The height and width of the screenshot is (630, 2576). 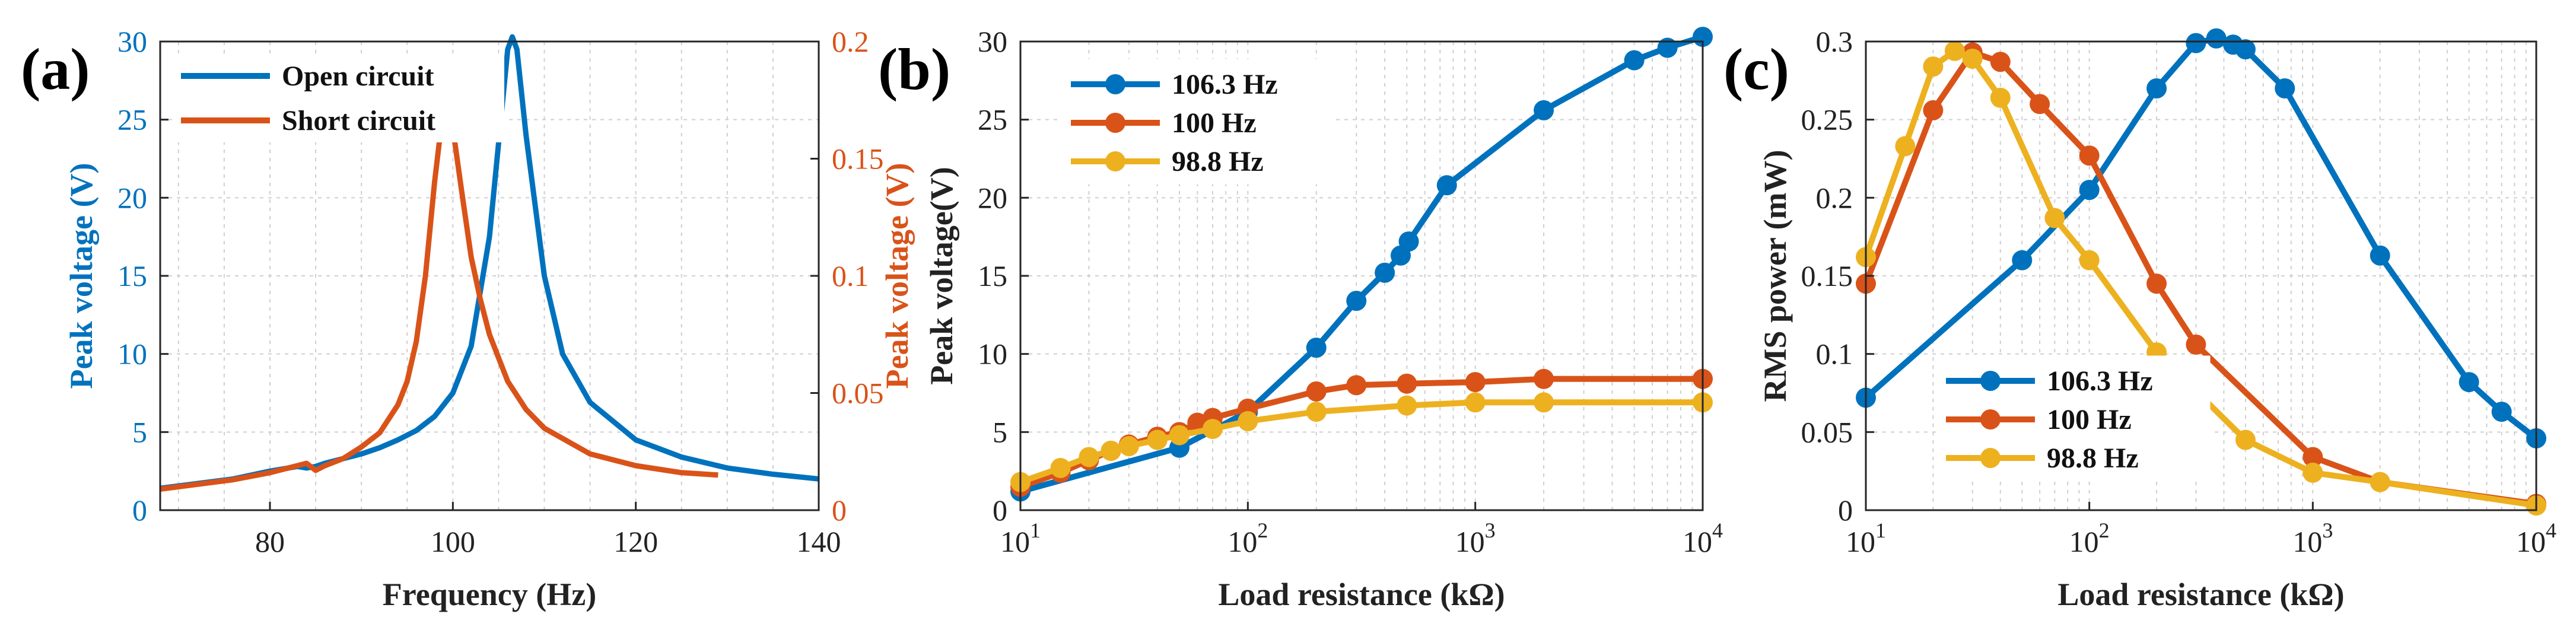 I want to click on panel-label: (b), so click(x=914, y=69).